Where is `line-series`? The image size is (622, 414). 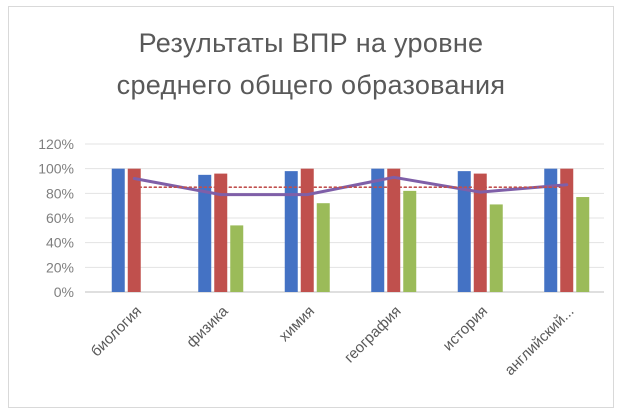 line-series is located at coordinates (350, 186).